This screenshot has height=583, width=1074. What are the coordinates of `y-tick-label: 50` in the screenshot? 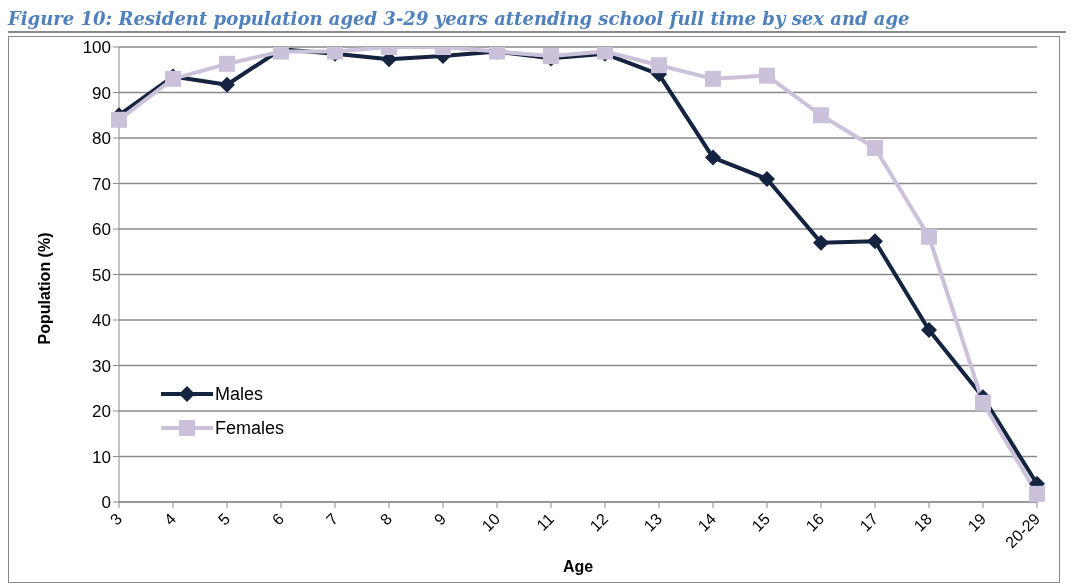 It's located at (101, 275).